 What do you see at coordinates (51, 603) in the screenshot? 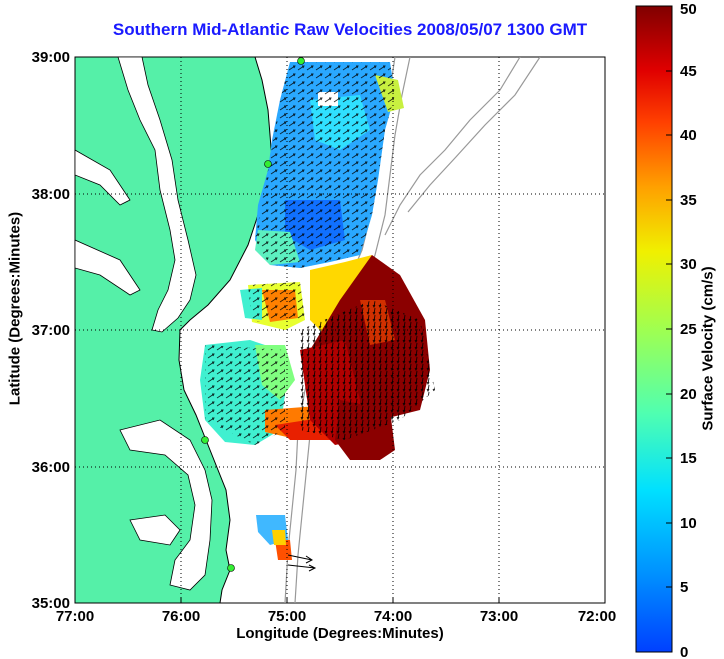
I see `y-tick-label: 35:00` at bounding box center [51, 603].